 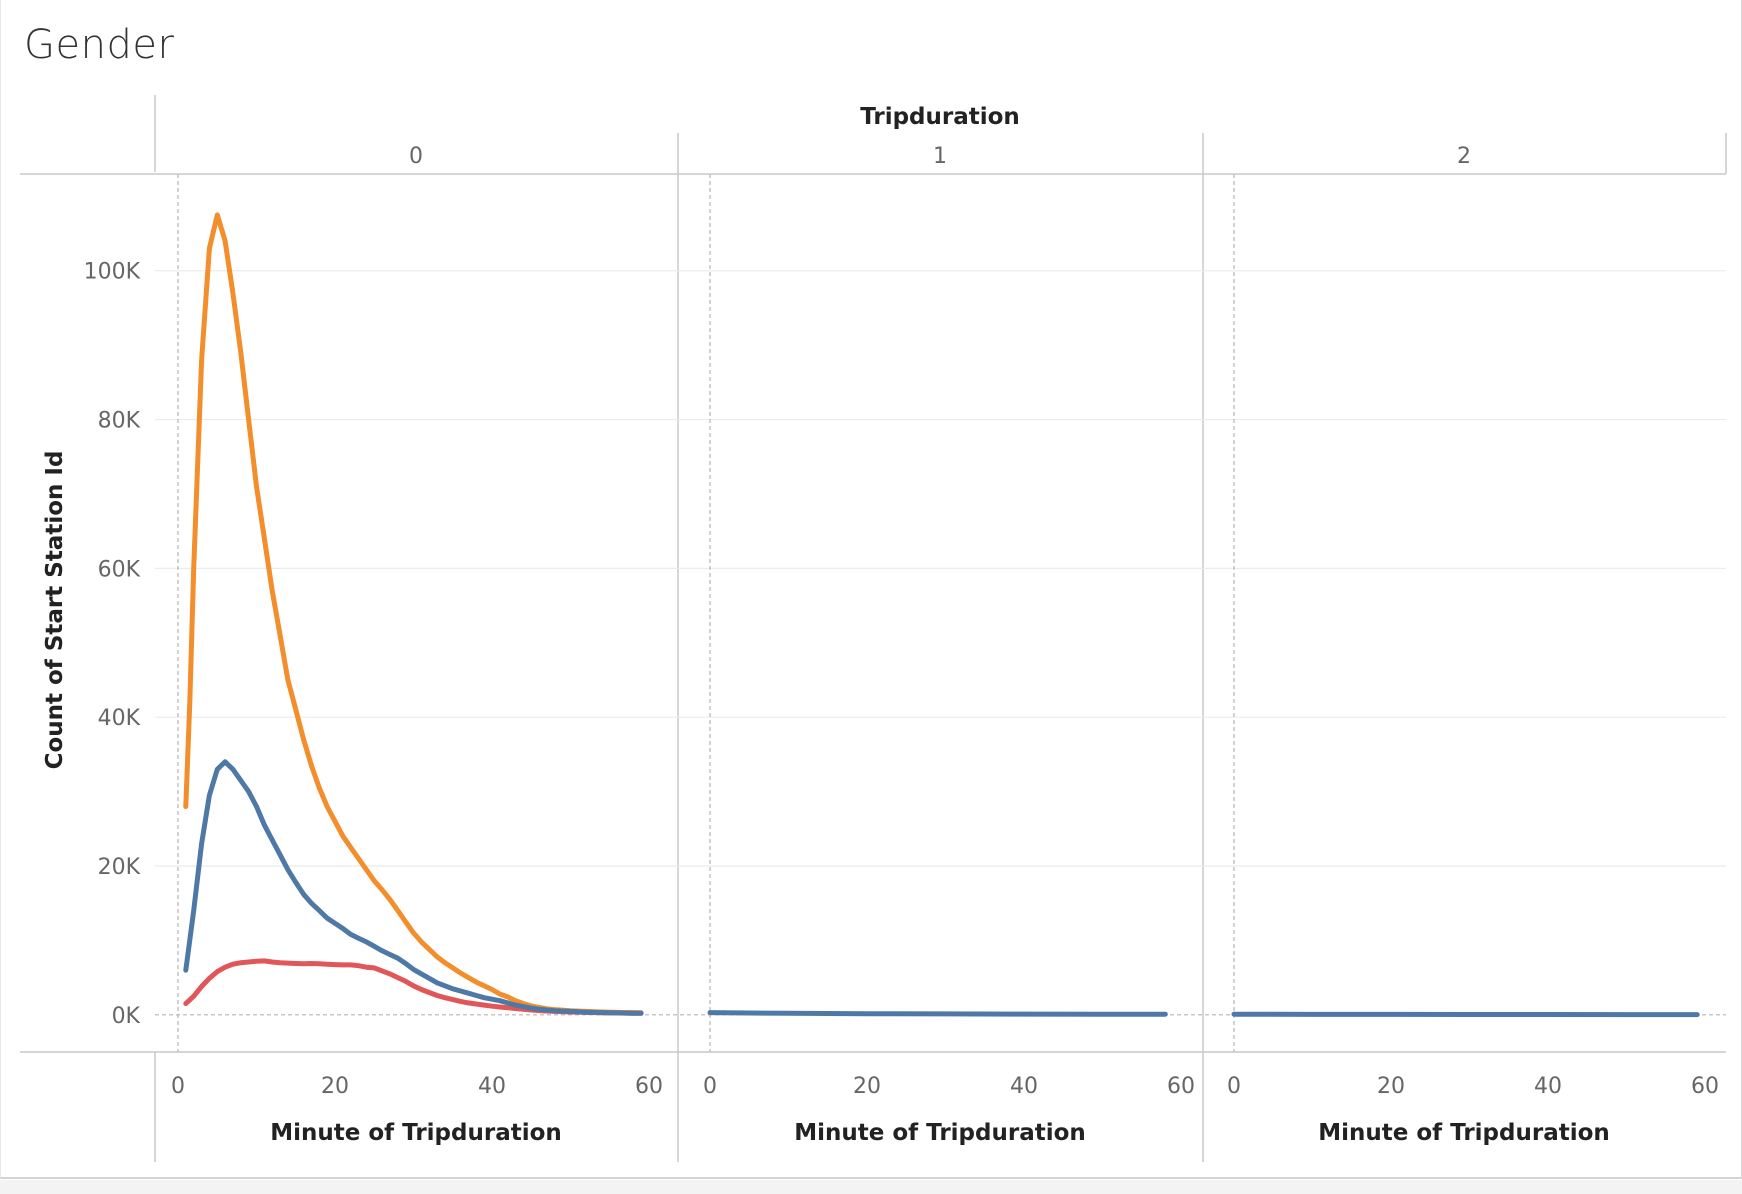 What do you see at coordinates (940, 156) in the screenshot?
I see `panel-header-1: 1` at bounding box center [940, 156].